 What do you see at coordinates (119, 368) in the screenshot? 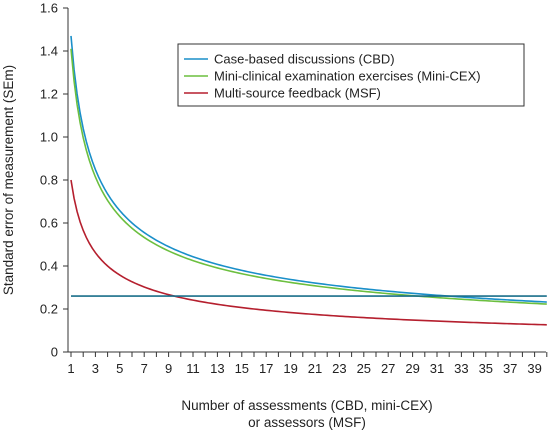
I see `x-tick-label: 5` at bounding box center [119, 368].